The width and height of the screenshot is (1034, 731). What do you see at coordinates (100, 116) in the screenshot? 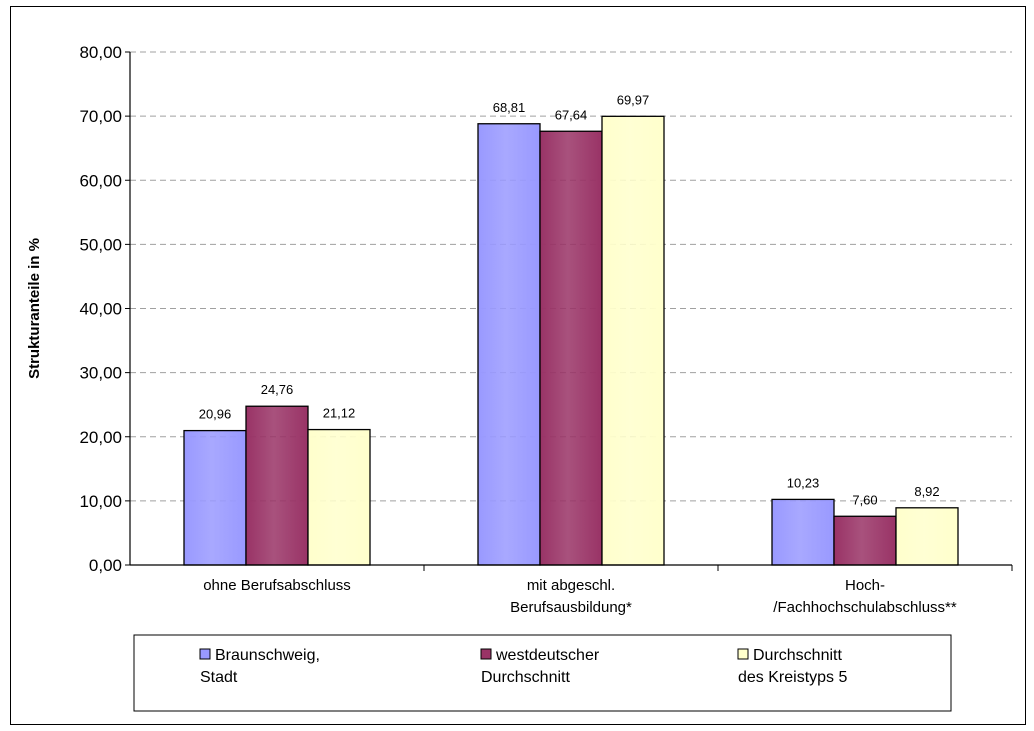
I see `y-tick-label: 70,00` at bounding box center [100, 116].